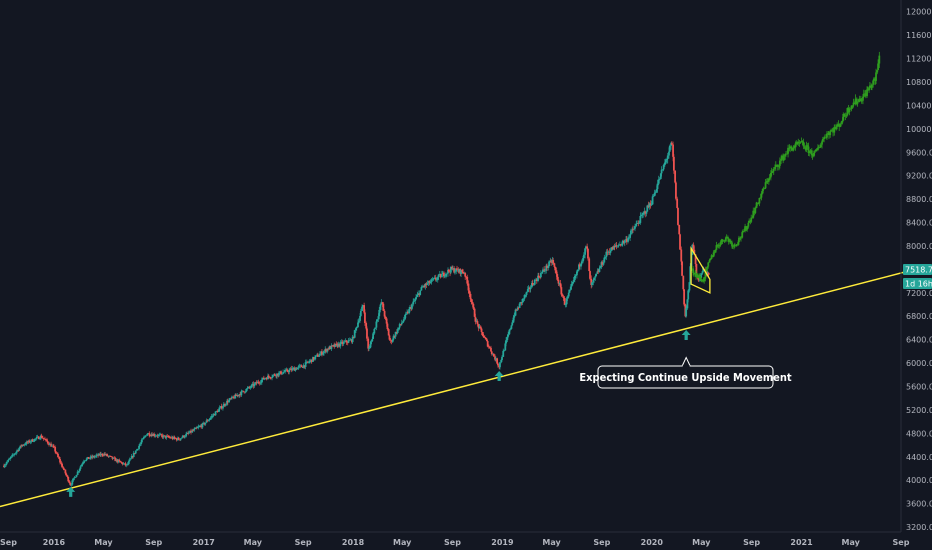 The image size is (932, 550). I want to click on price-tick-label: 9200.0, so click(919, 176).